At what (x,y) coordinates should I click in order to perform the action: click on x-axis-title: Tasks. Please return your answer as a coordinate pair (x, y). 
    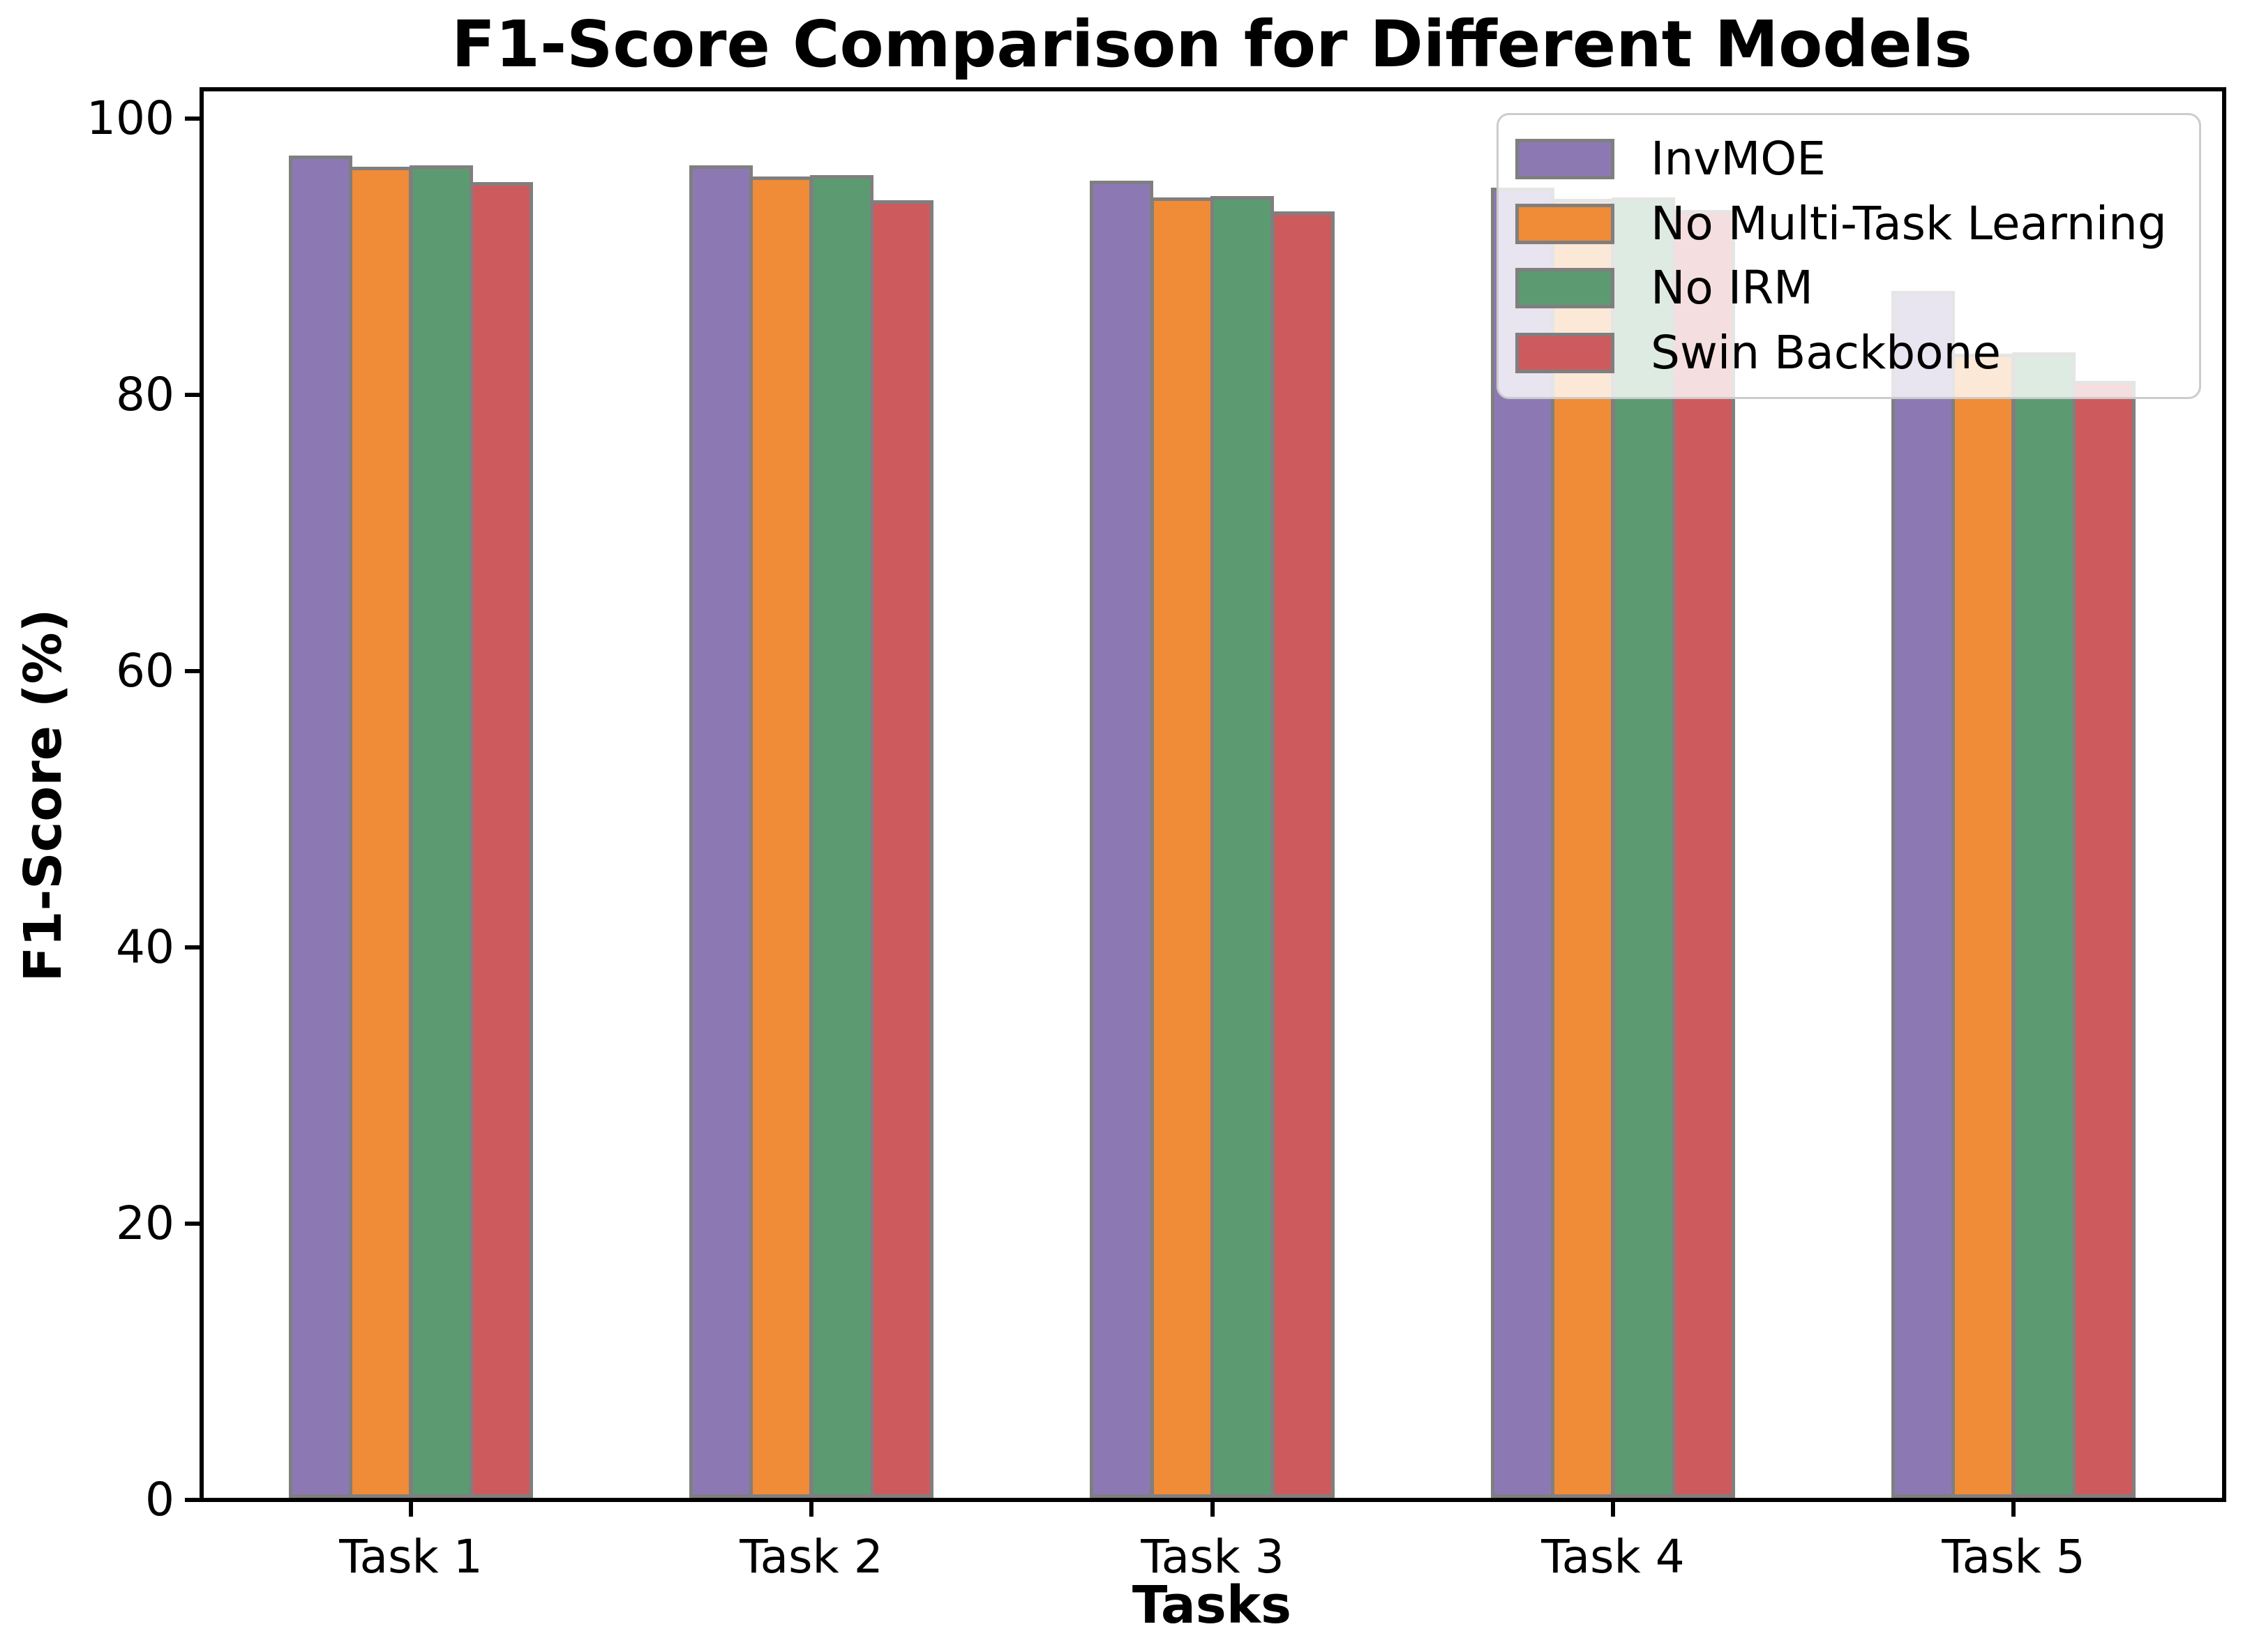
    Looking at the image, I should click on (1212, 1605).